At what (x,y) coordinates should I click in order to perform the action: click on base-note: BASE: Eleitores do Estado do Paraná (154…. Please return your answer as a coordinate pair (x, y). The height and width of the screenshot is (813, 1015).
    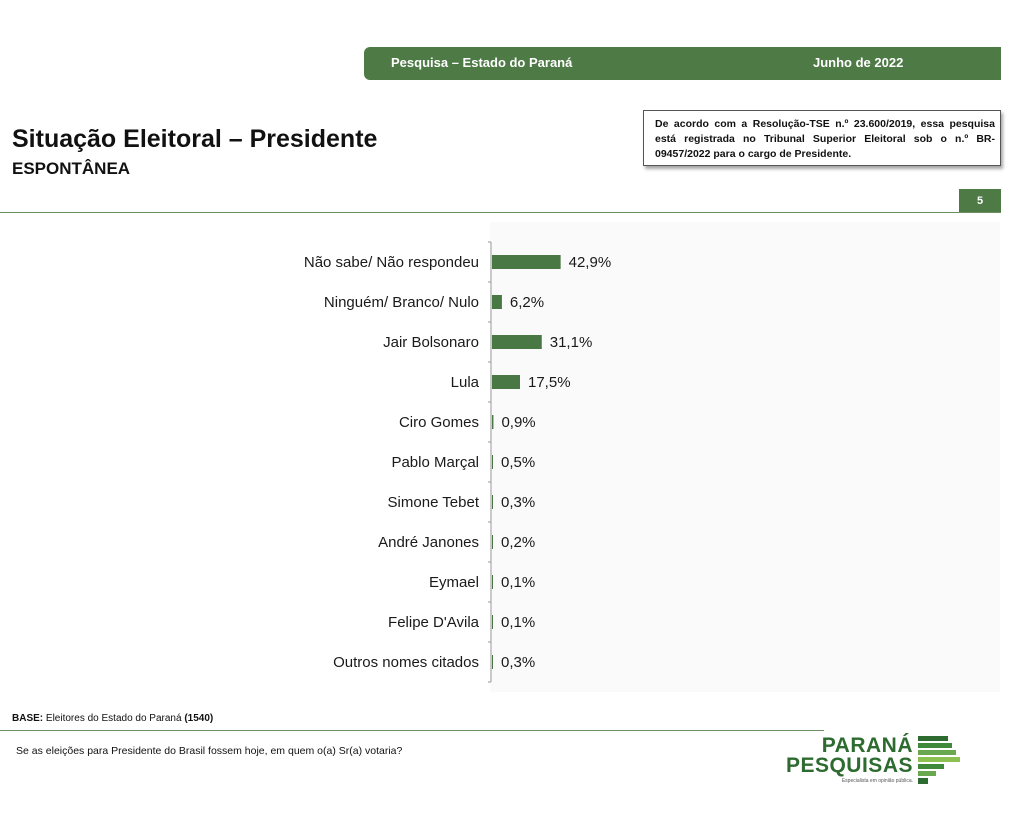
    Looking at the image, I should click on (112, 718).